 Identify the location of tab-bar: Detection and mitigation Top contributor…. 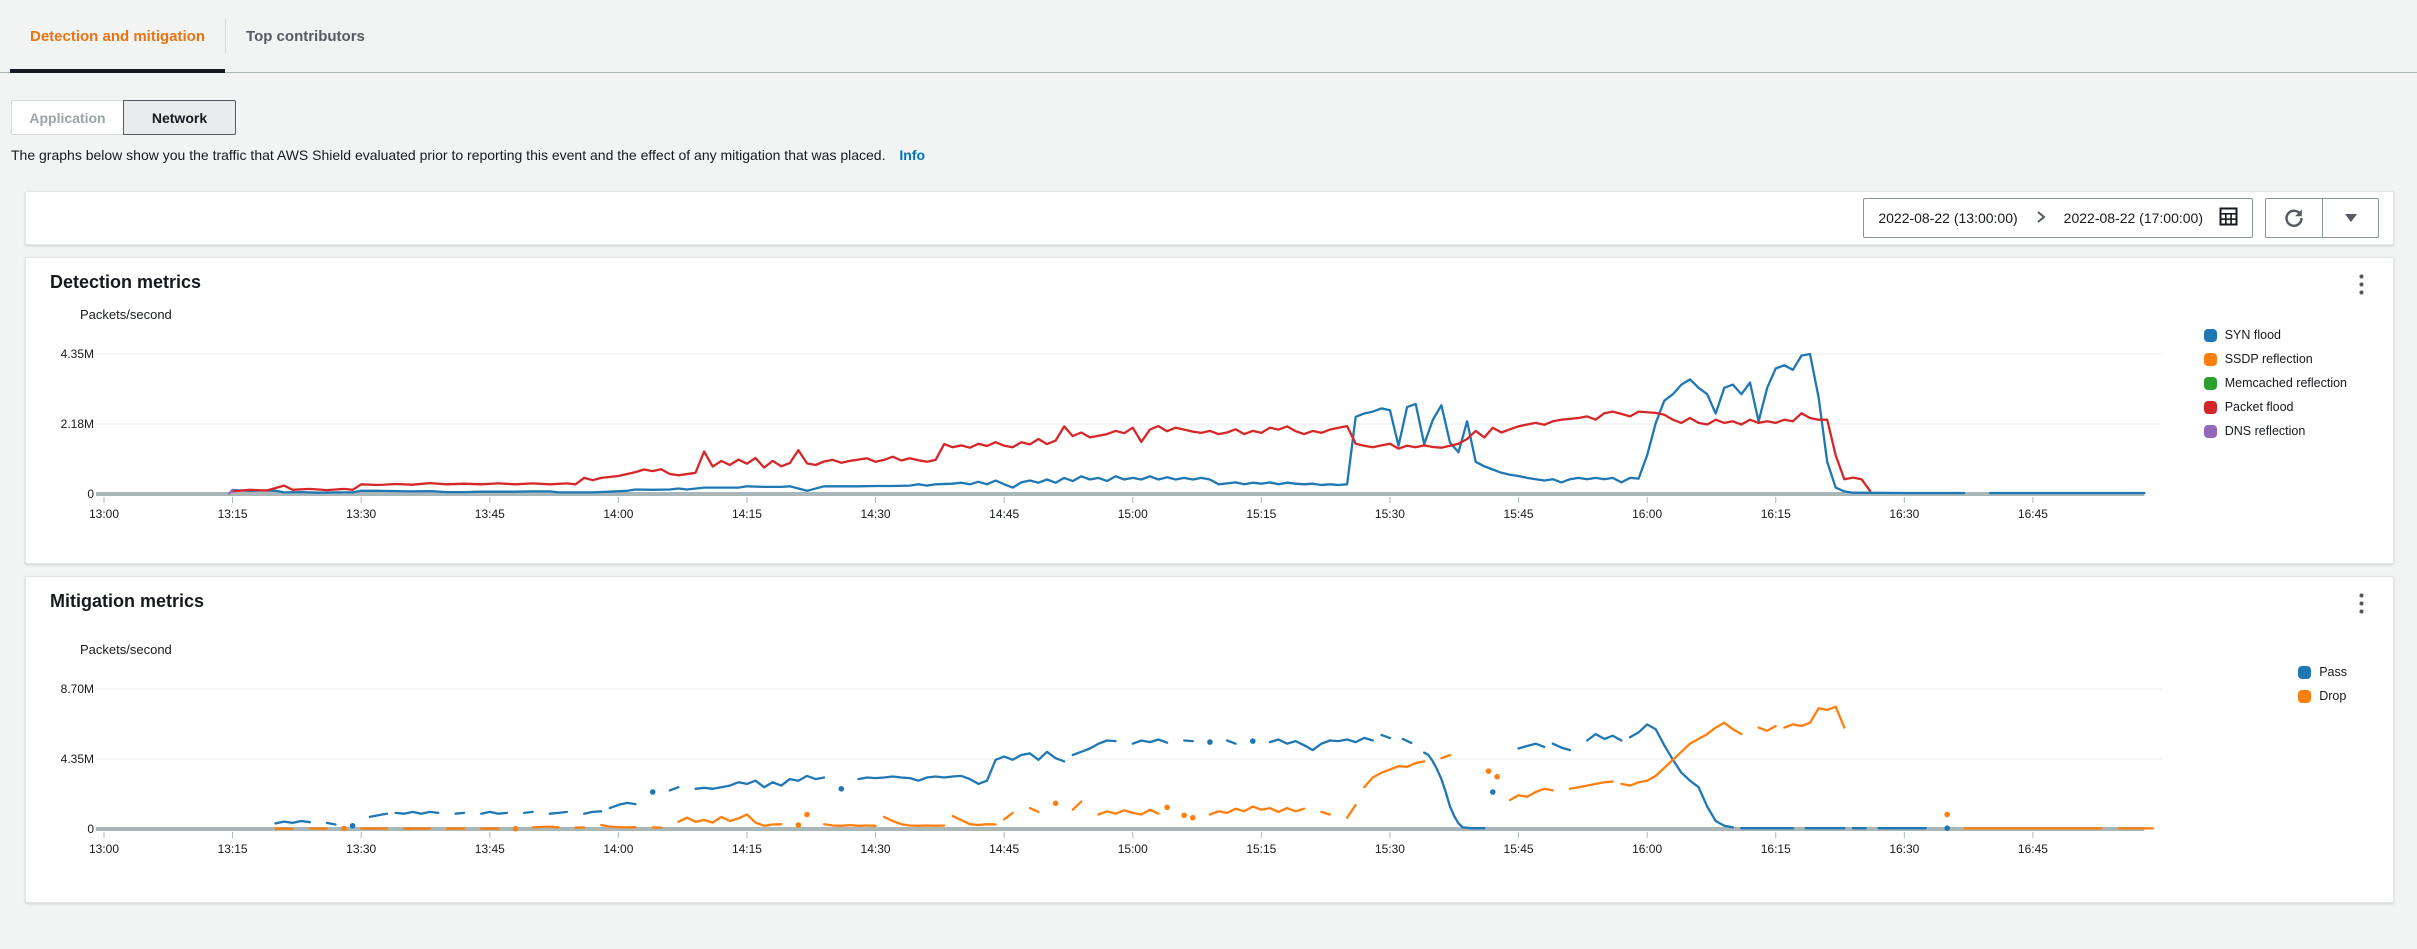
(1208, 36).